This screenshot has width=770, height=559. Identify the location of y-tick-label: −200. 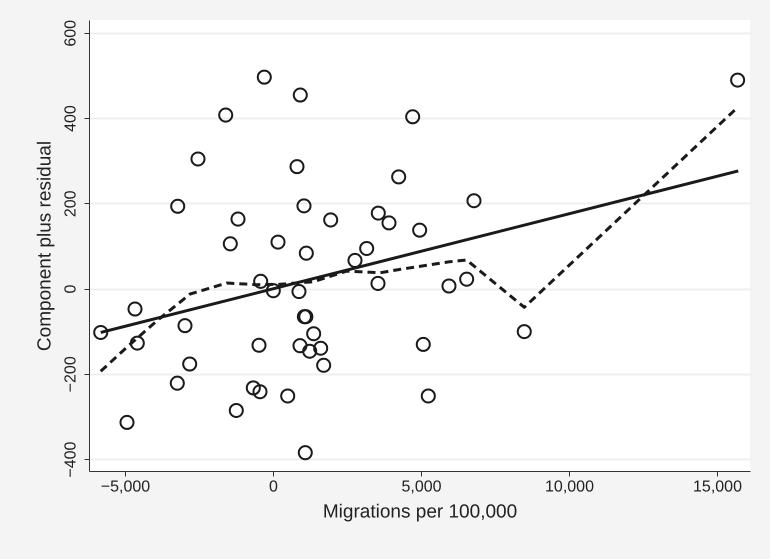
(71, 374).